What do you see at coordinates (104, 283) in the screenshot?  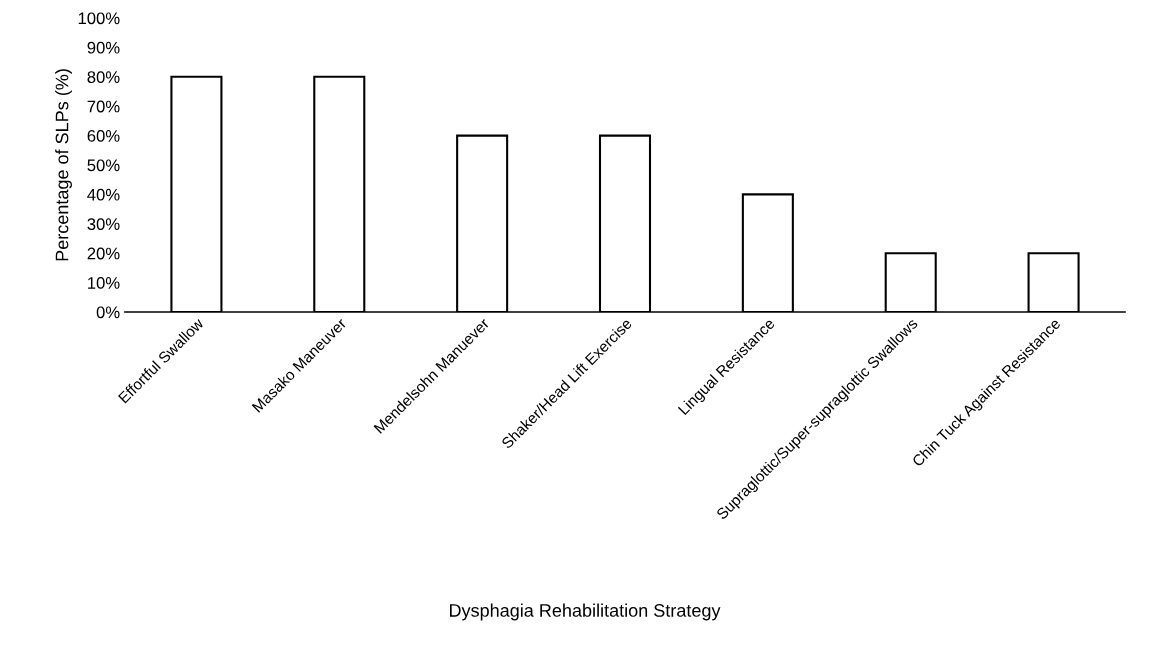 I see `y-tick-label: 10%` at bounding box center [104, 283].